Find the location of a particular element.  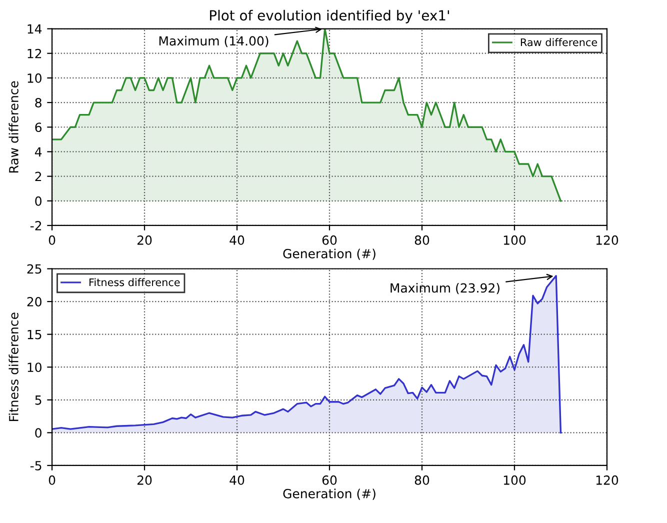

y-tick-label: 5 is located at coordinates (38, 400).